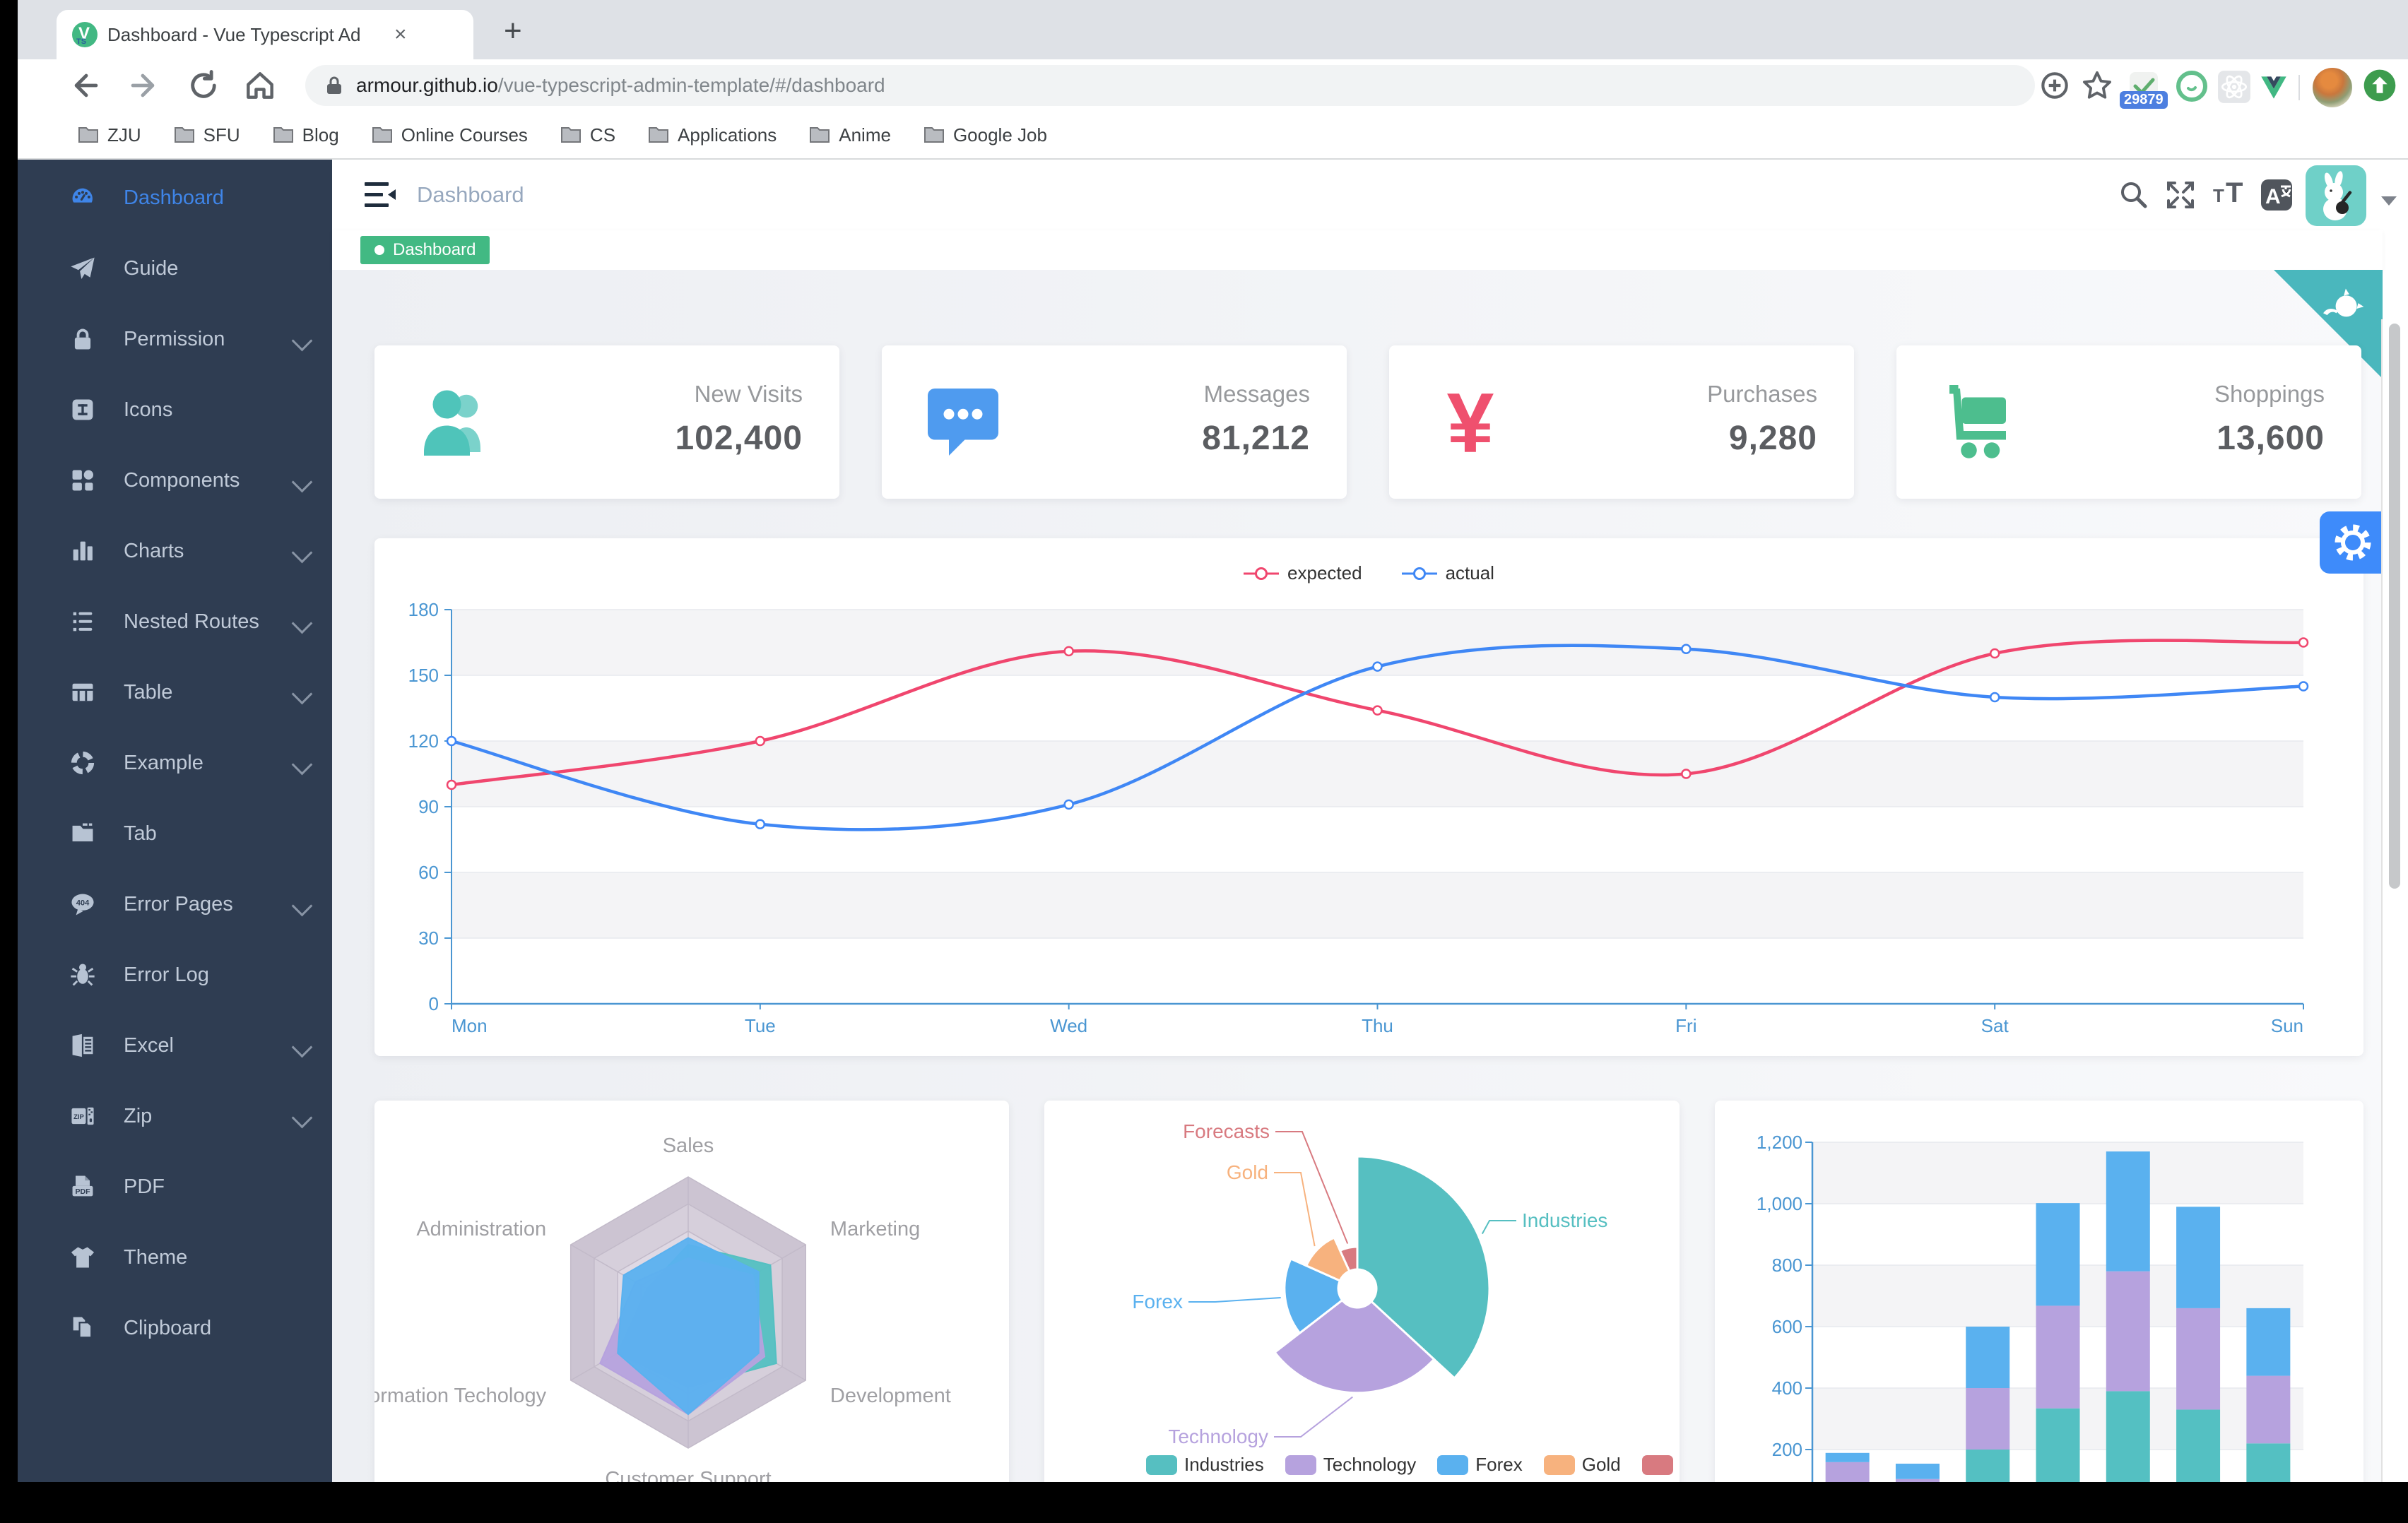 This screenshot has height=1523, width=2408. Describe the element at coordinates (2336, 195) in the screenshot. I see `user-avatar` at that location.